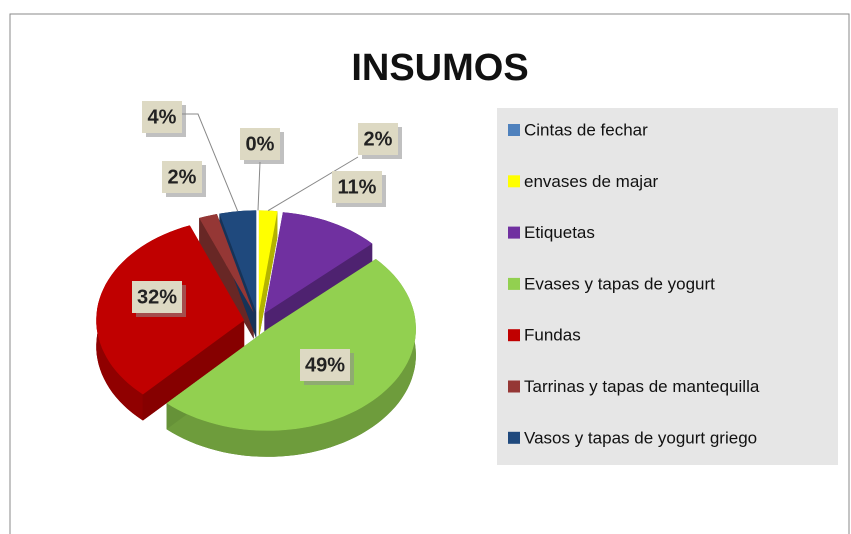  Describe the element at coordinates (559, 232) in the screenshot. I see `legend-label: Etiquetas` at that location.